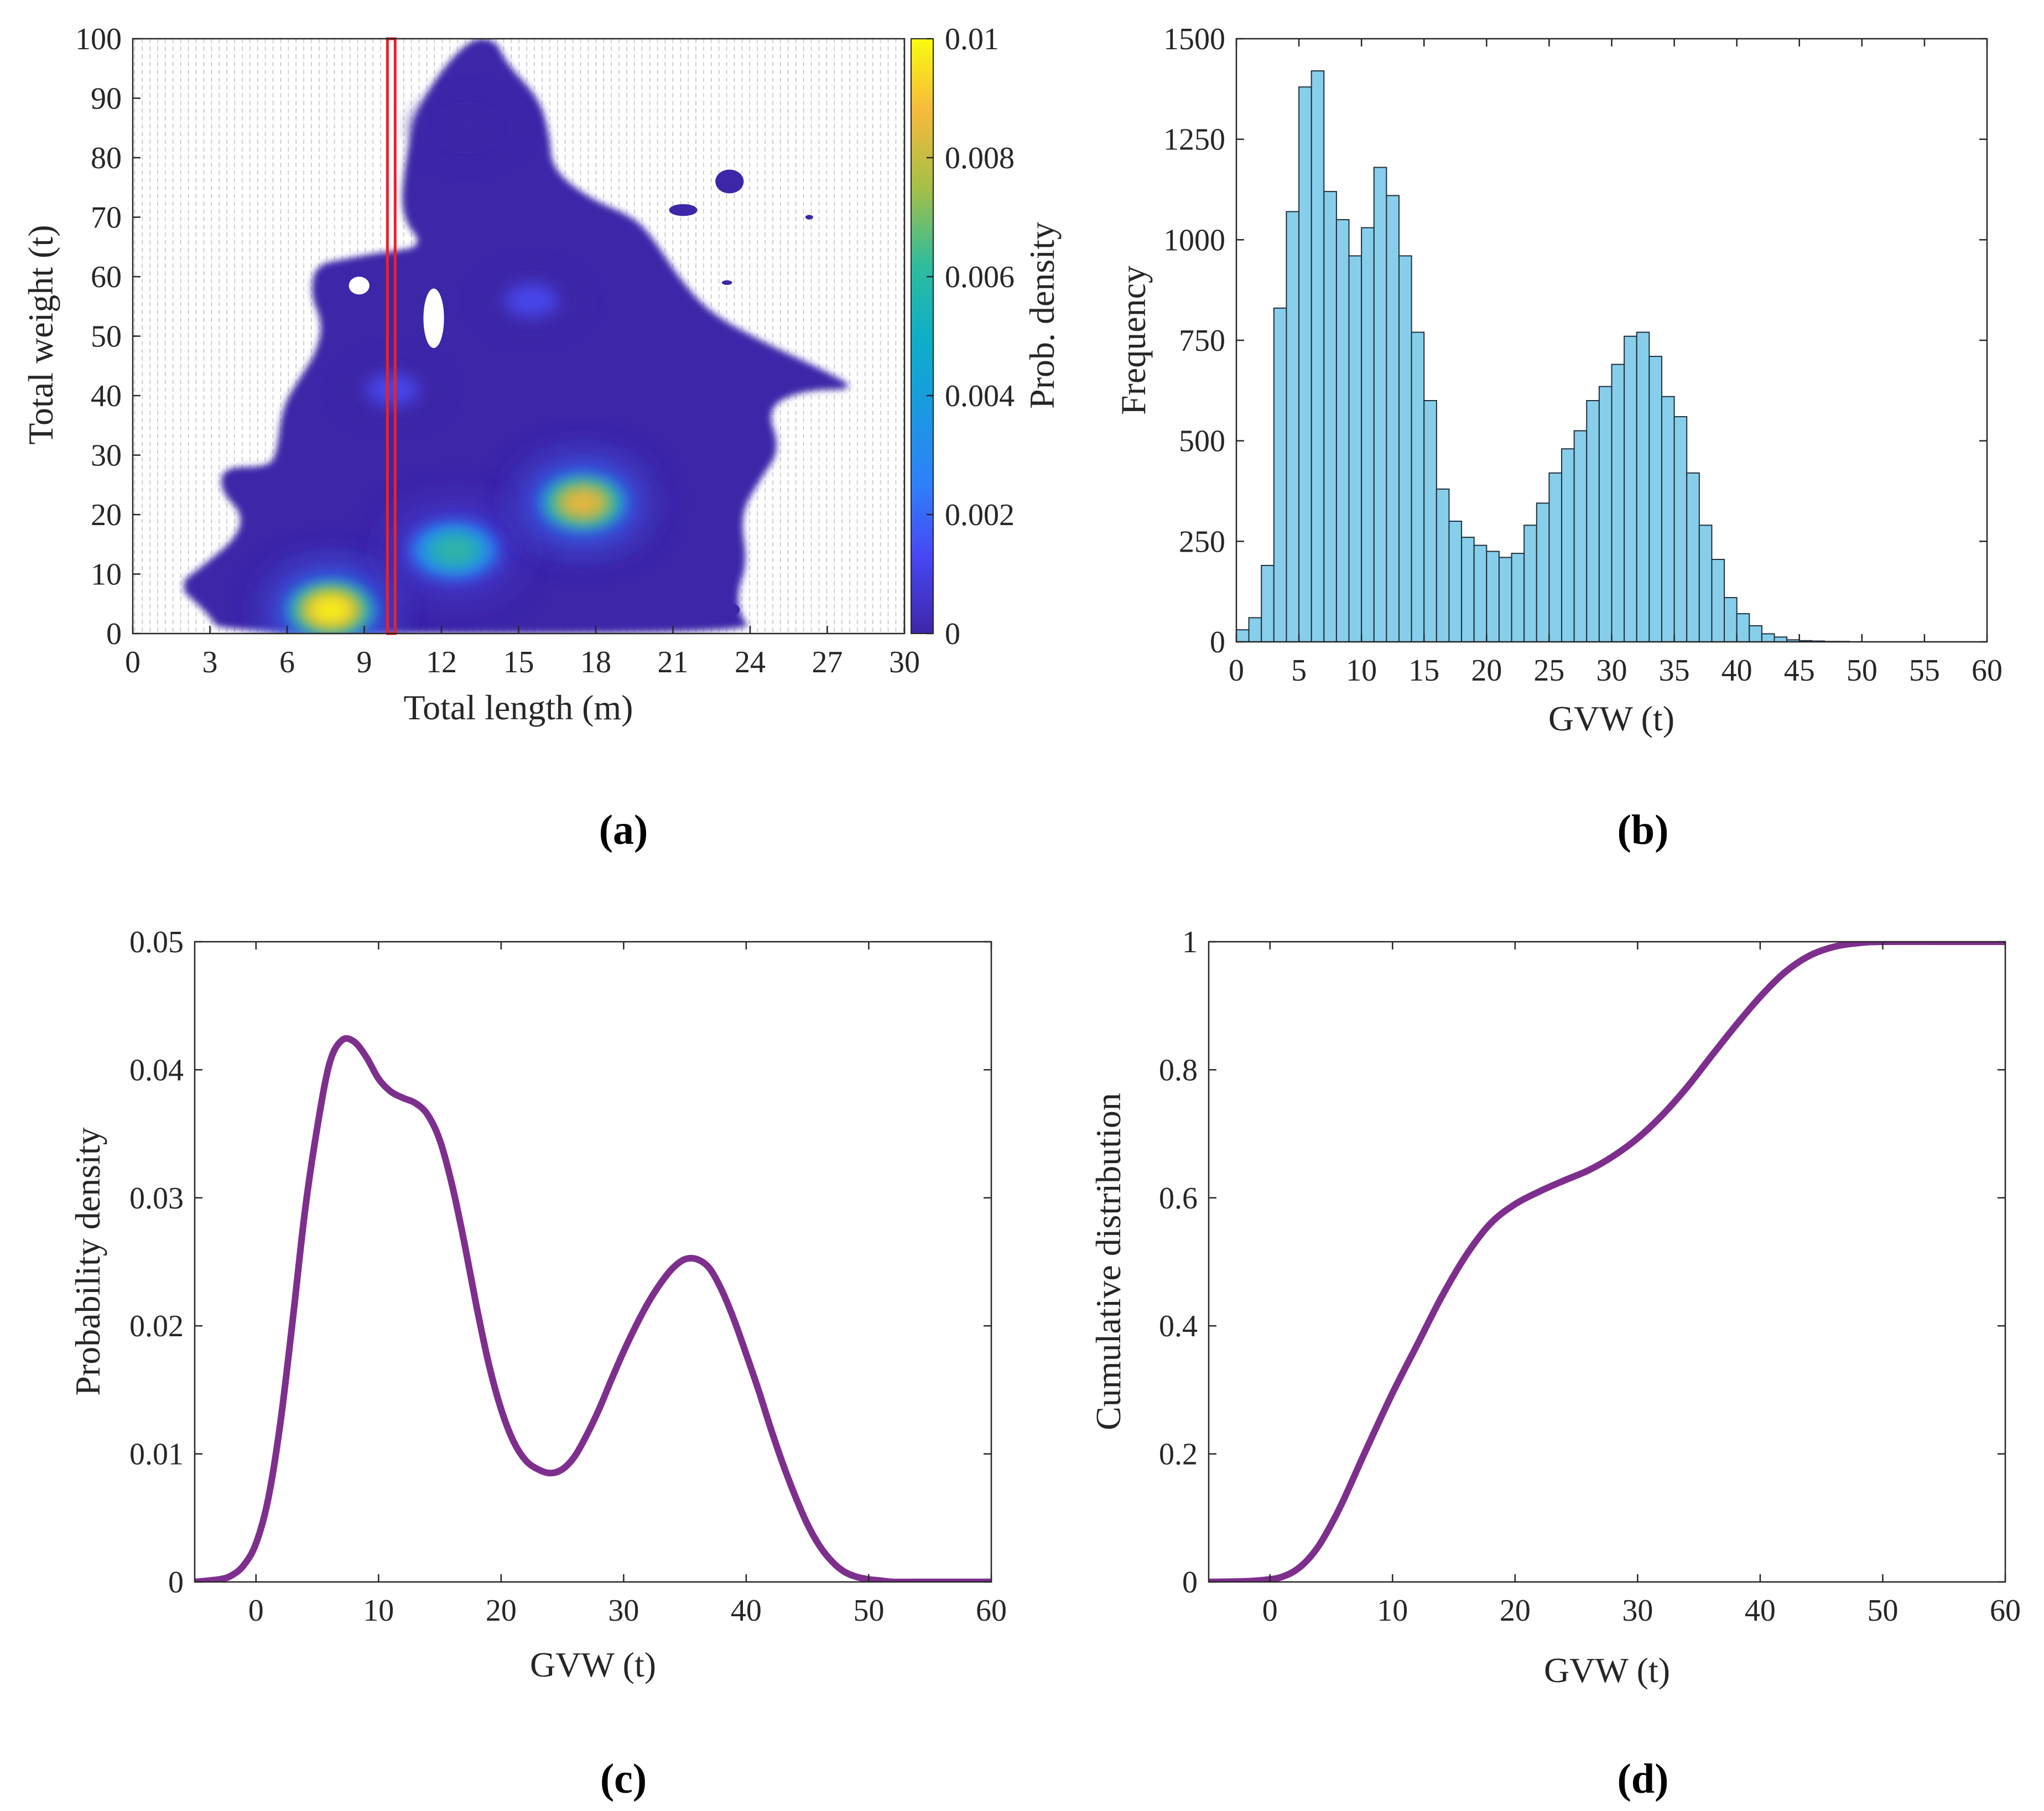  I want to click on x-tick-label: 5, so click(1299, 670).